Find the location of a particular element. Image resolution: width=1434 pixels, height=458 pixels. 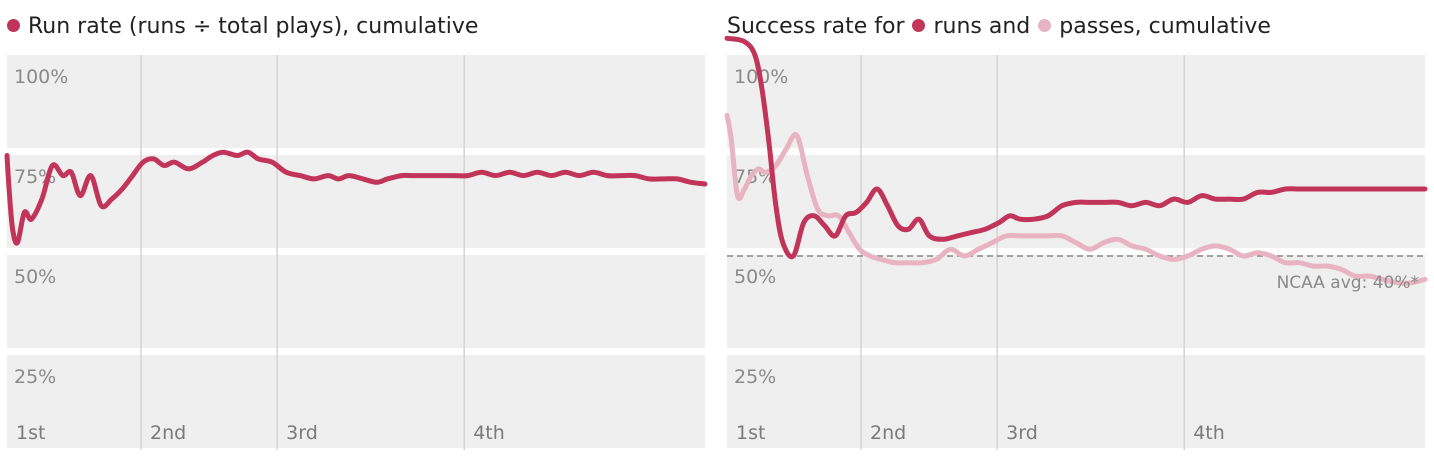

run-rate-legend-dot is located at coordinates (13, 25).